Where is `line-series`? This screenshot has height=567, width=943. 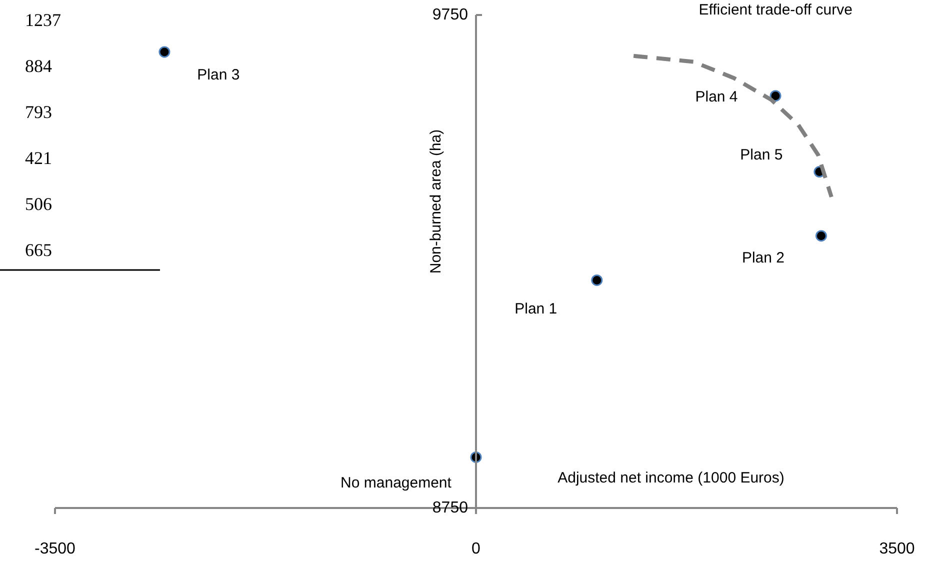
line-series is located at coordinates (733, 126).